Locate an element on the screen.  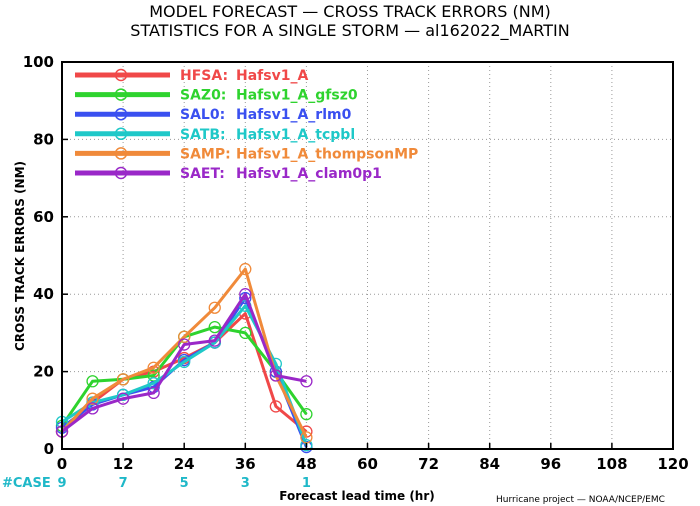
y-tick-label: 20 is located at coordinates (43, 372).